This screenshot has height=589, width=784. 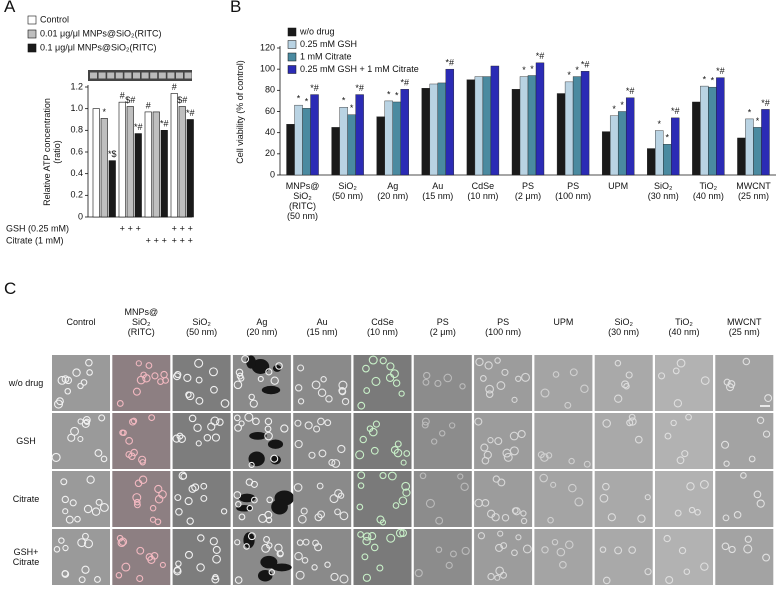 I want to click on row-label: w/o drug, so click(x=26, y=383).